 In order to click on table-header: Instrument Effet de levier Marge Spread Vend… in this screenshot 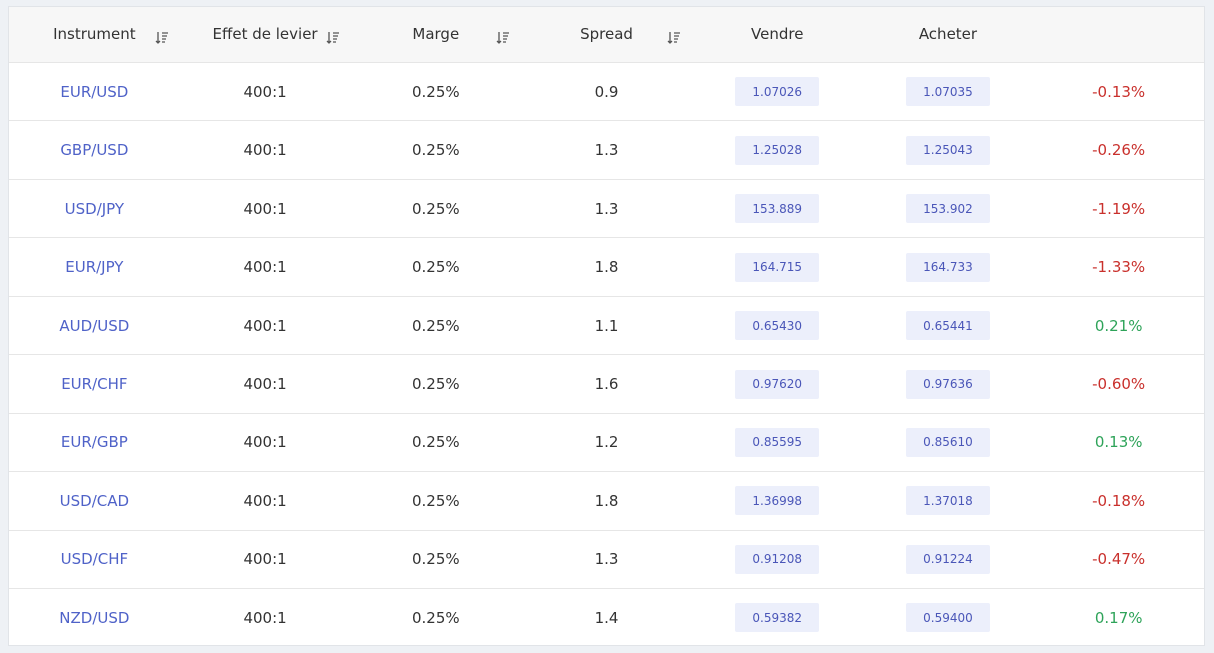, I will do `click(606, 34)`.